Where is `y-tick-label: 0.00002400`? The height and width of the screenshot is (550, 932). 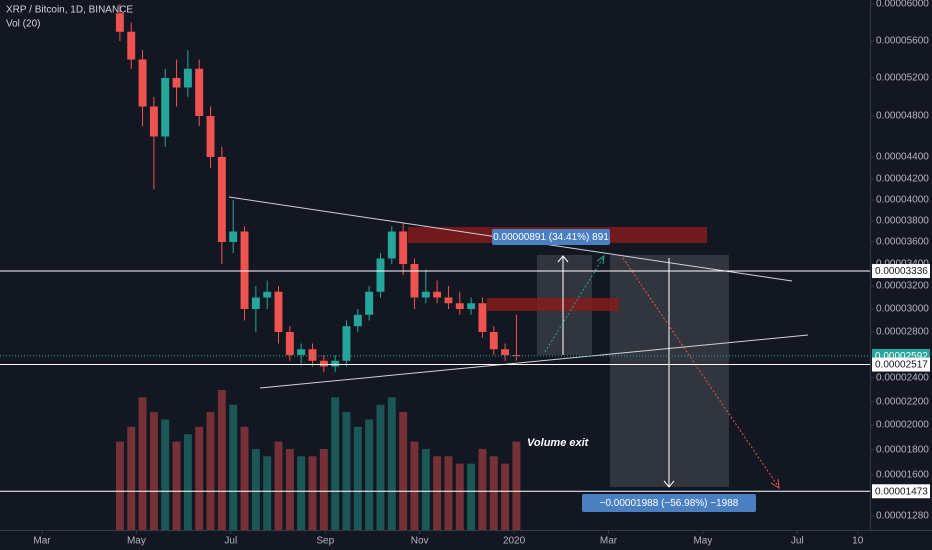 y-tick-label: 0.00002400 is located at coordinates (902, 378).